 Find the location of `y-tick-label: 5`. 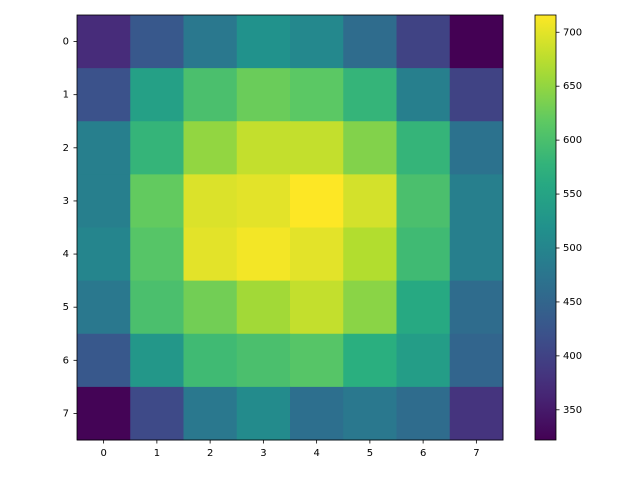

y-tick-label: 5 is located at coordinates (66, 307).